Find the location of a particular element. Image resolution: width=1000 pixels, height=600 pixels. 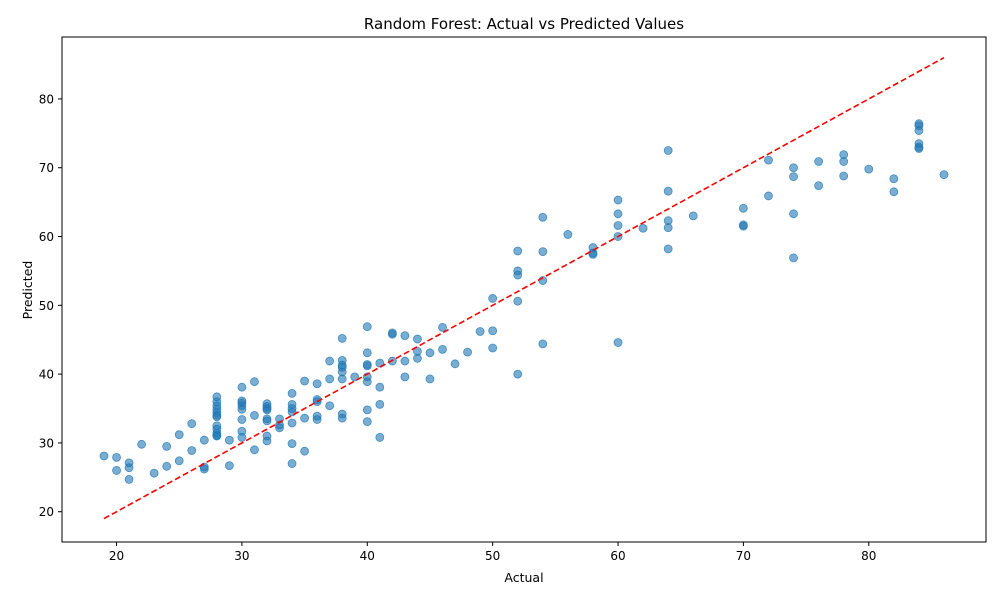

y-tick-label-70: 70 is located at coordinates (46, 168).